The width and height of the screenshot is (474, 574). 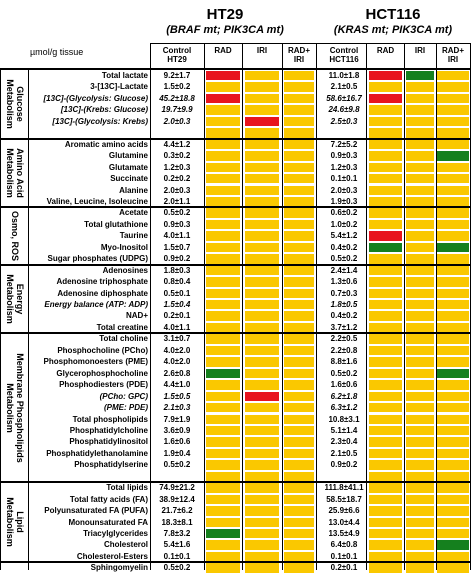 What do you see at coordinates (126, 408) in the screenshot?
I see `row-label: (PME: PDE)` at bounding box center [126, 408].